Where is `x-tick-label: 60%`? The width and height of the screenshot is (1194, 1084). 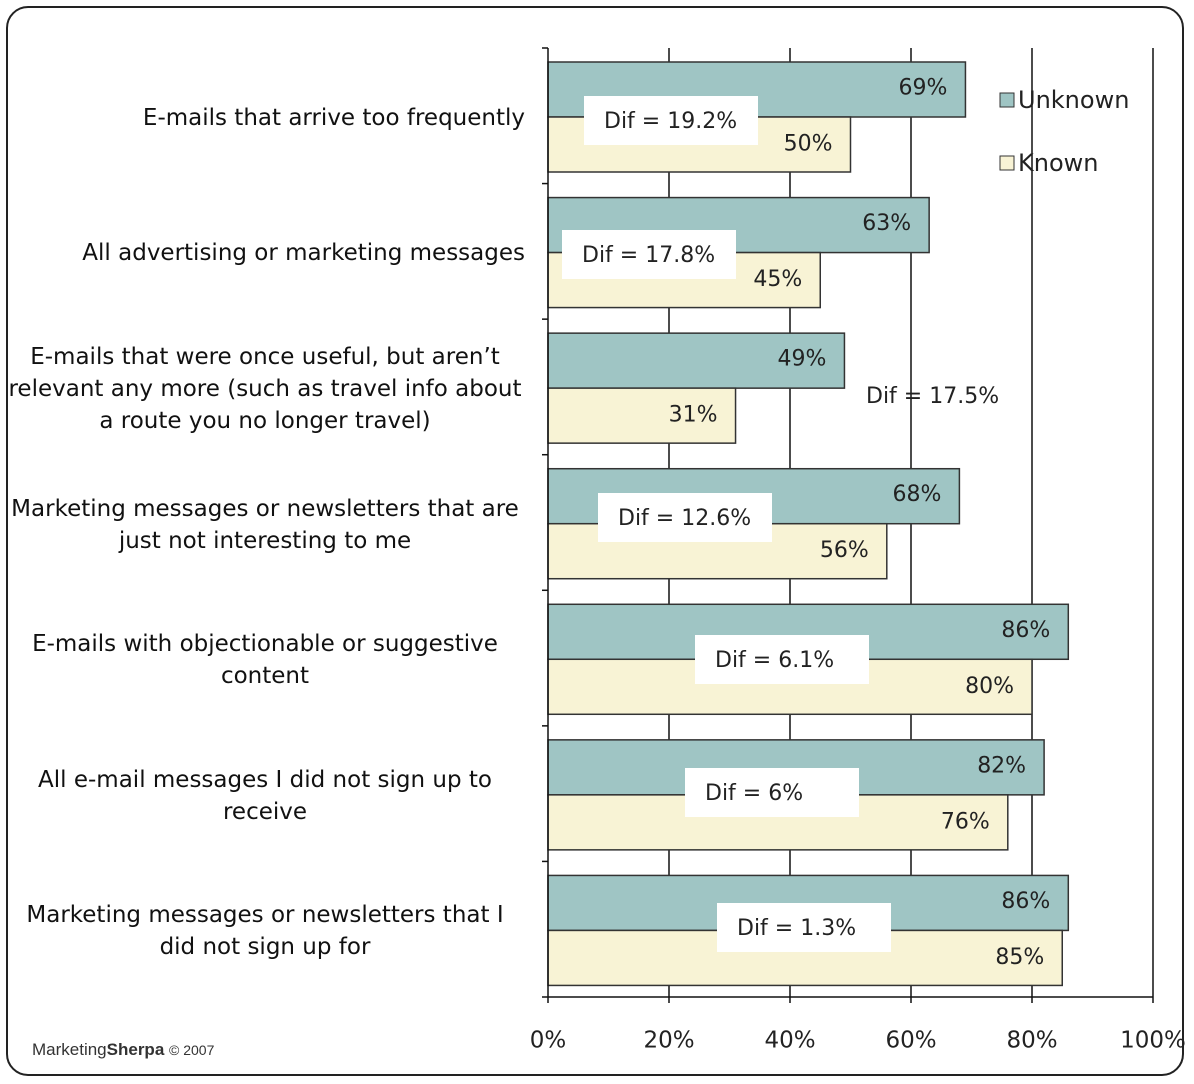
x-tick-label: 60% is located at coordinates (910, 1041).